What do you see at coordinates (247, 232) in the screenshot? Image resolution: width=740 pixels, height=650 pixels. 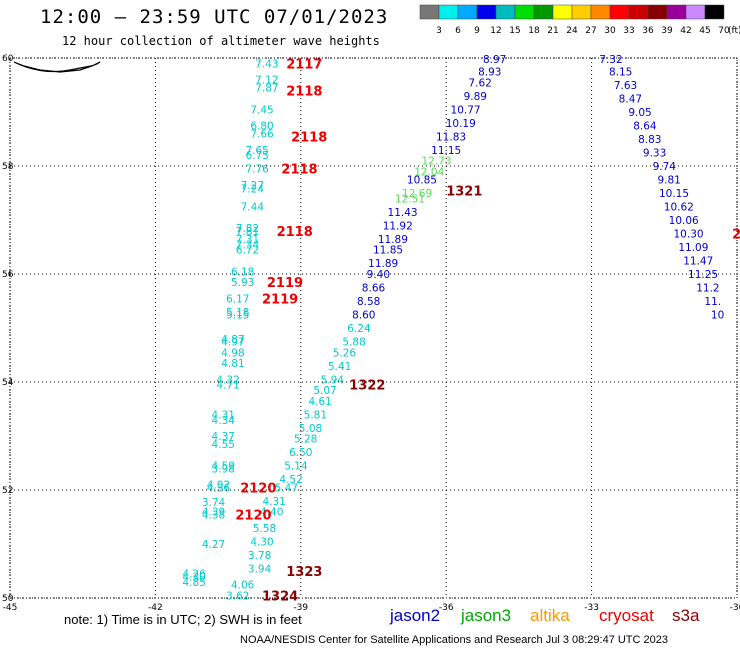 I see `wave-height-value: 7.81` at bounding box center [247, 232].